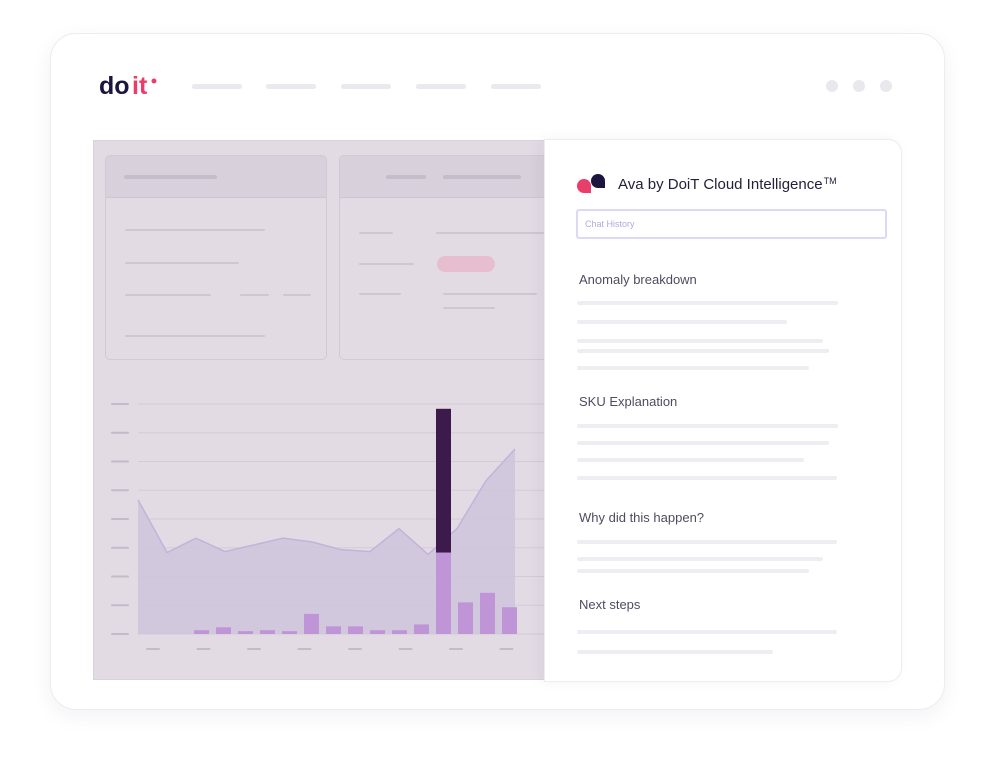 This screenshot has height=777, width=995. I want to click on ava-title: Ava by DoiT Cloud IntelligenceTM, so click(727, 184).